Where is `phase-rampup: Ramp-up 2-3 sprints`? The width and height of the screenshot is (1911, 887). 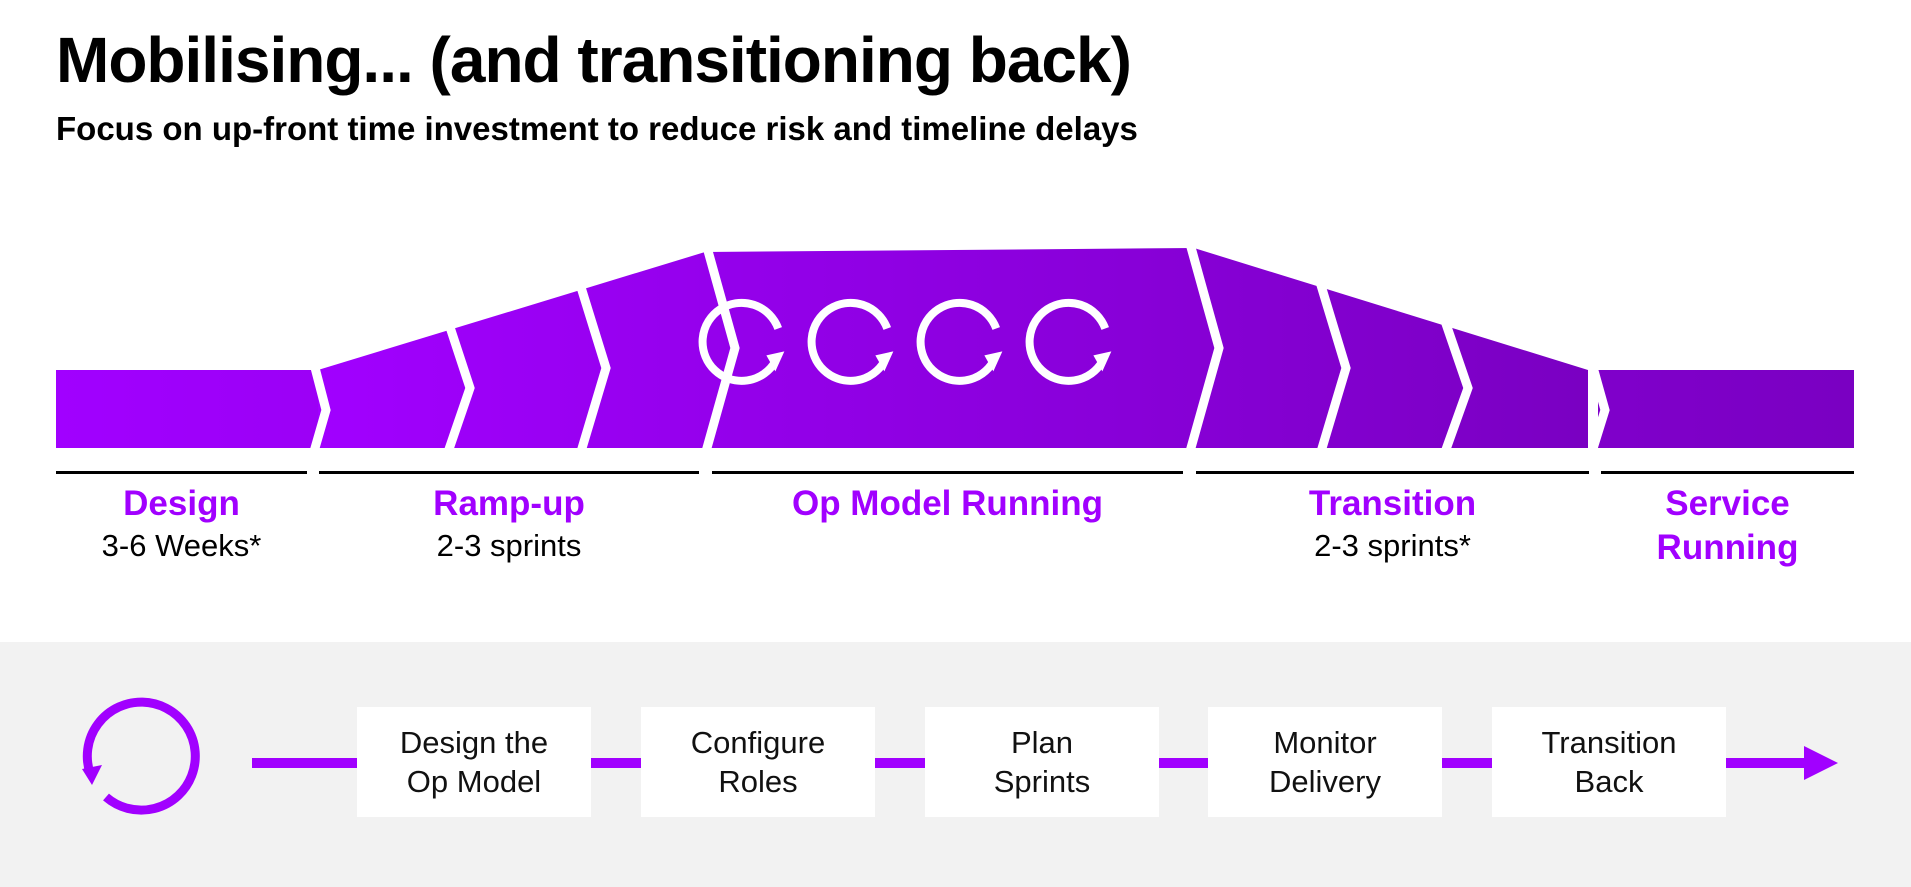 phase-rampup: Ramp-up 2-3 sprints is located at coordinates (509, 524).